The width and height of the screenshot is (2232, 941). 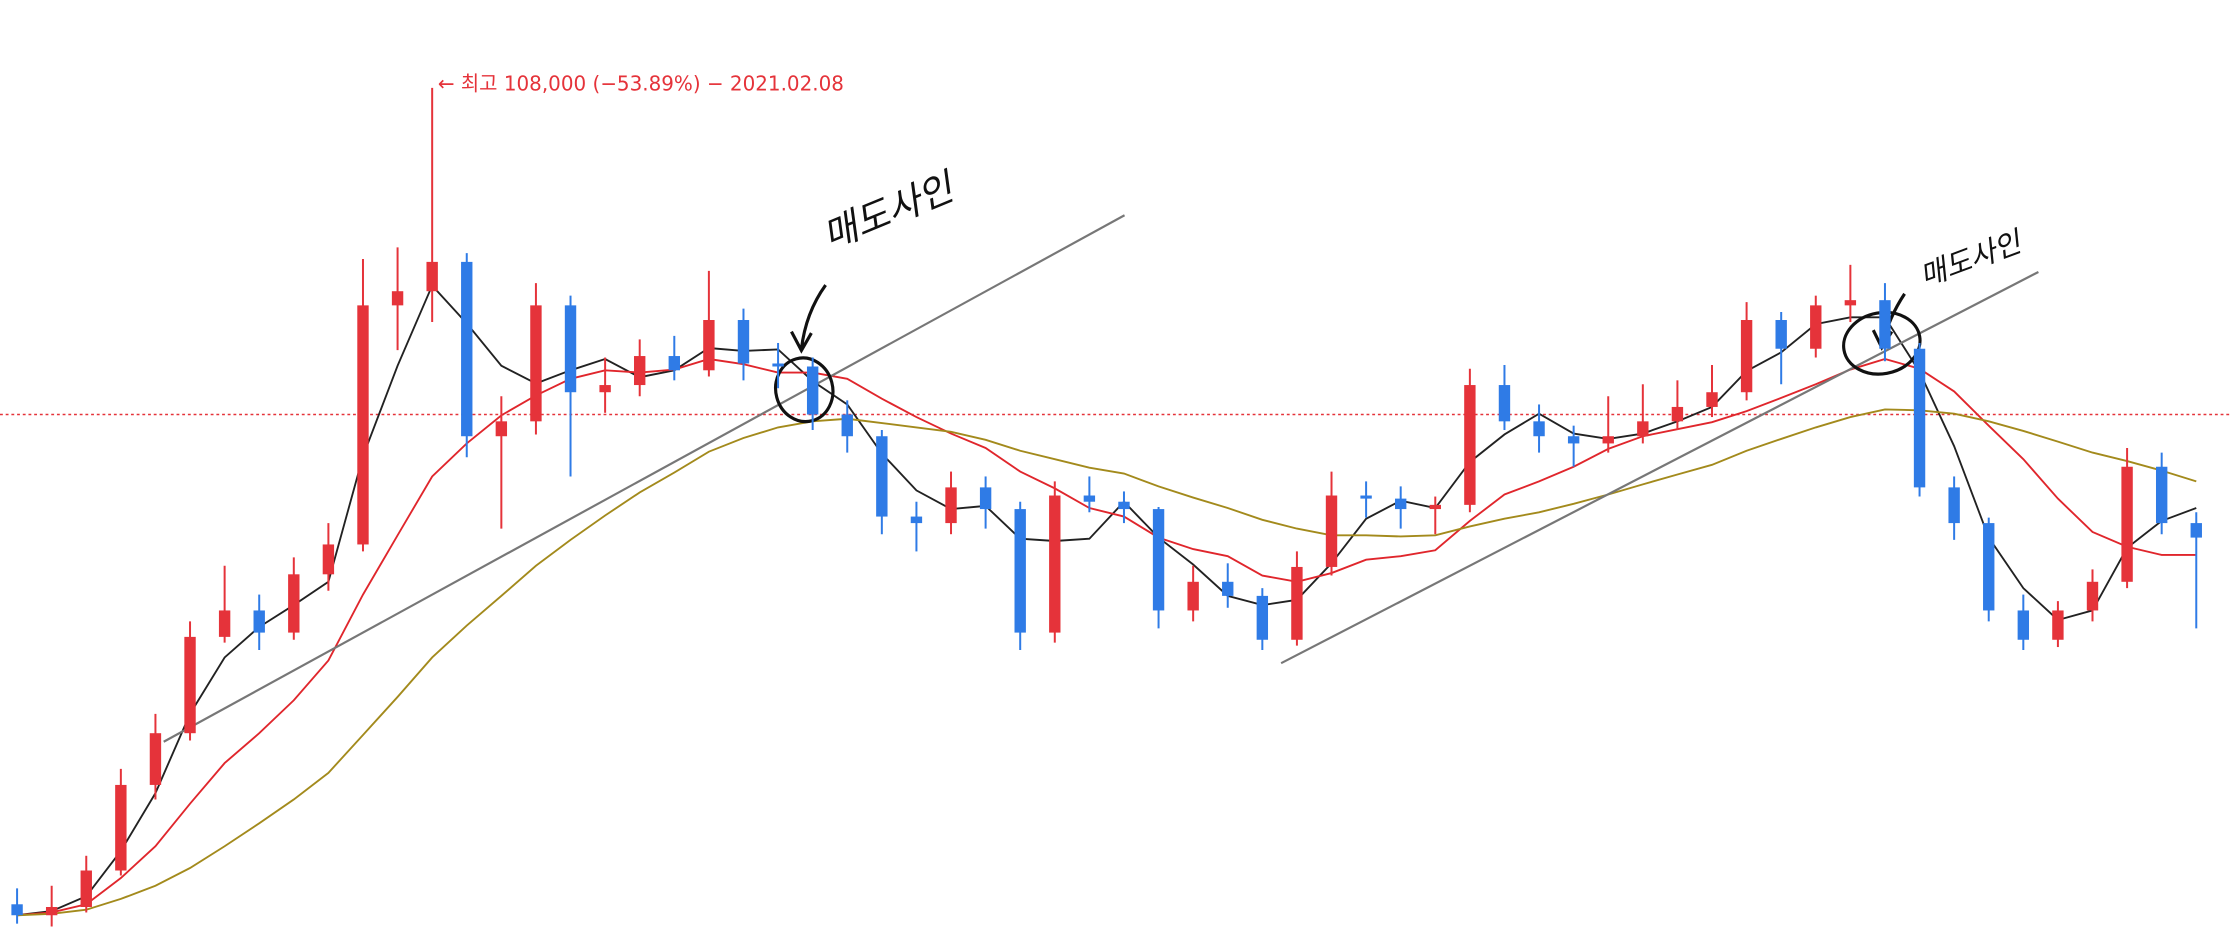 What do you see at coordinates (641, 83) in the screenshot?
I see `high-label: ← 최고 108,000 (−53.89%) − 2021.02.08` at bounding box center [641, 83].